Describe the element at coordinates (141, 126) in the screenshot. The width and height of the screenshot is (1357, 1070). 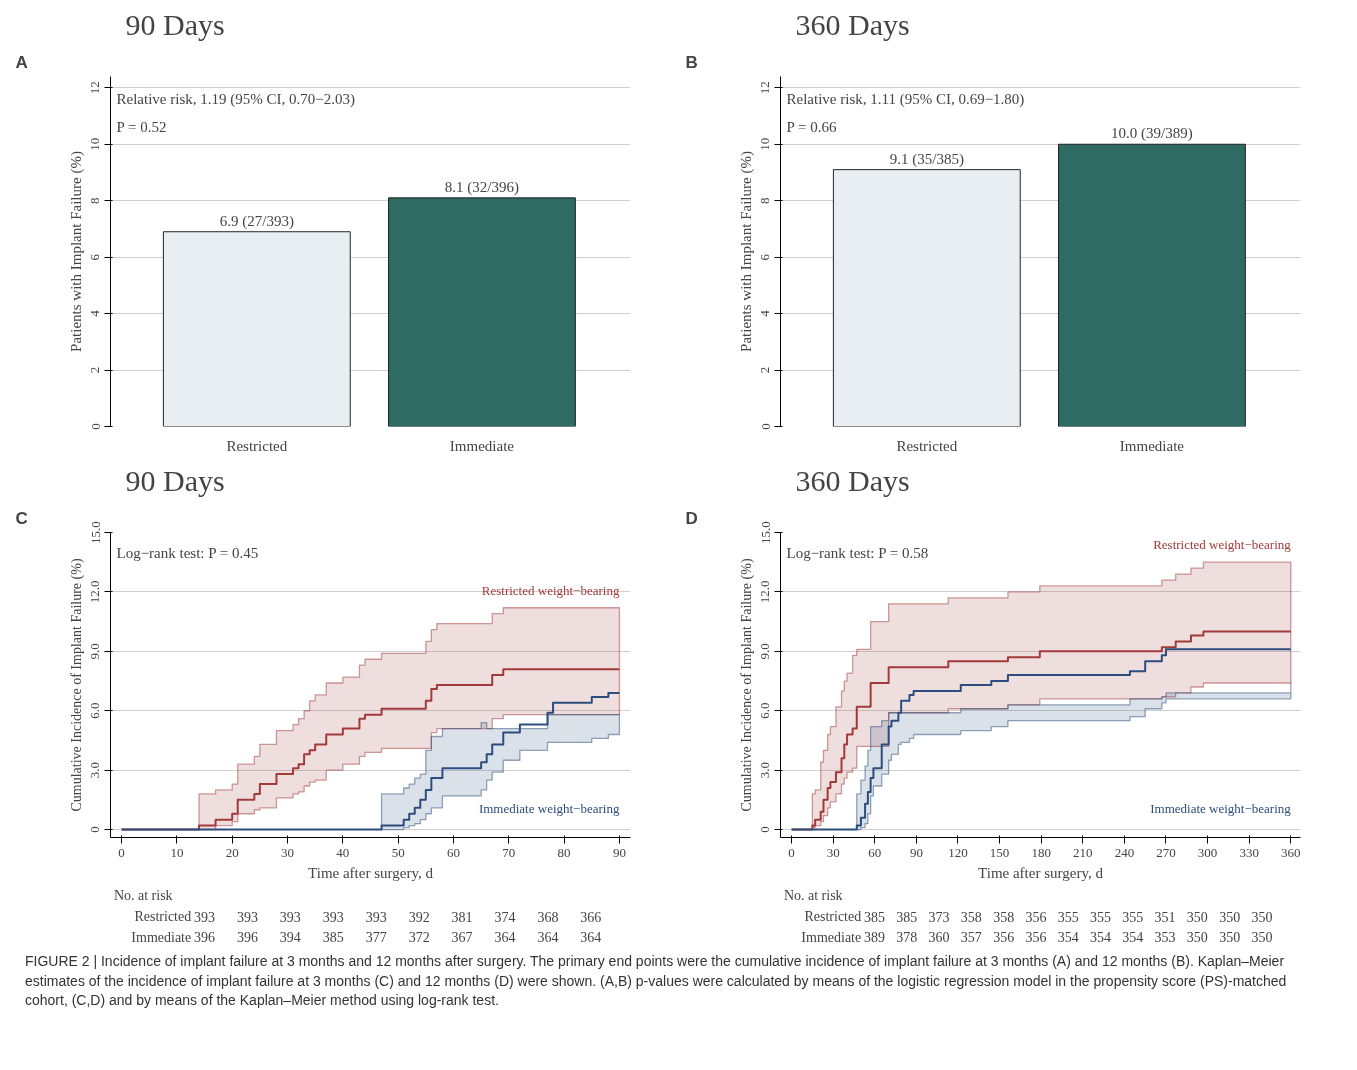
I see `annotation: P = 0.52` at that location.